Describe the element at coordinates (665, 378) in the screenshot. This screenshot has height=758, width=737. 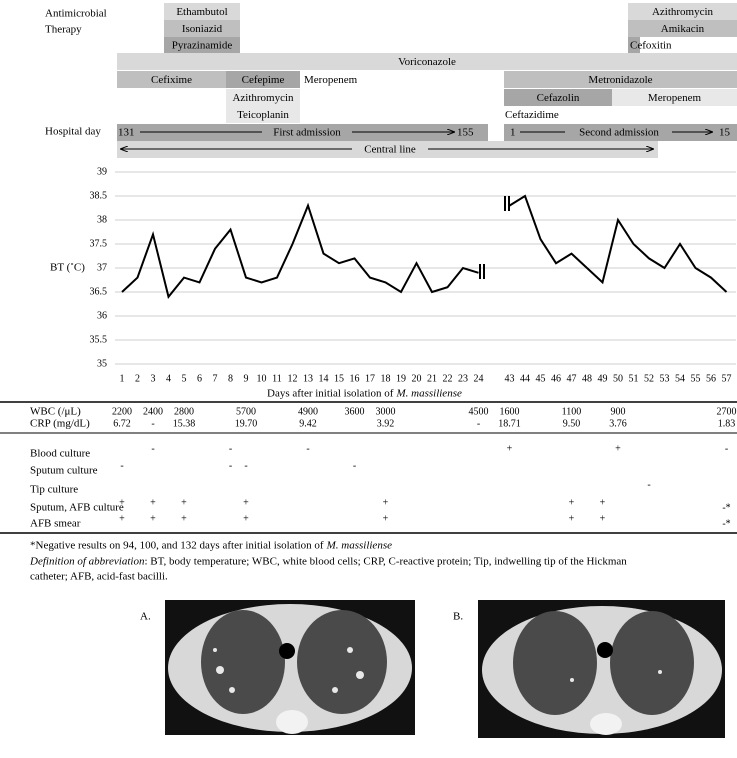
I see `x-tick-label: 53` at that location.